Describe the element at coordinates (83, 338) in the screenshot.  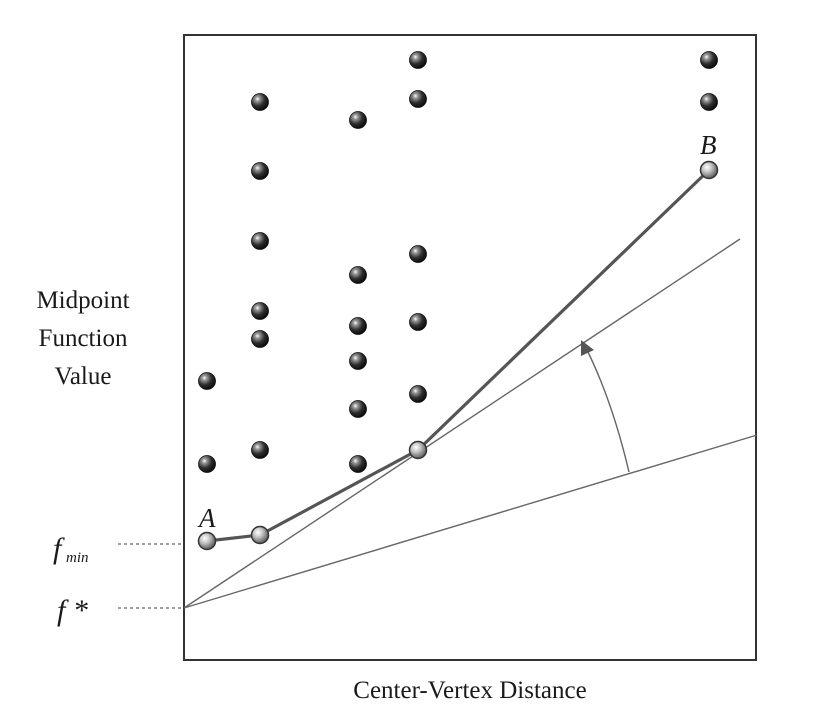
I see `ylabel-line-2: Function` at that location.